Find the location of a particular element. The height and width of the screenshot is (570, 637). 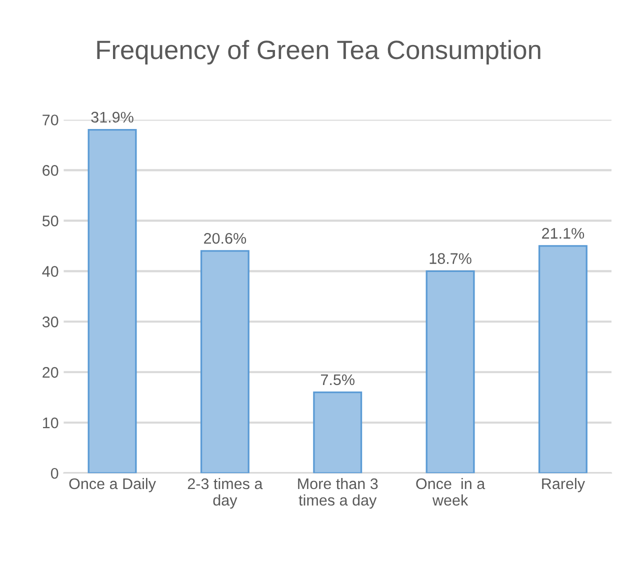

x-tick-label: Rarely is located at coordinates (564, 485).